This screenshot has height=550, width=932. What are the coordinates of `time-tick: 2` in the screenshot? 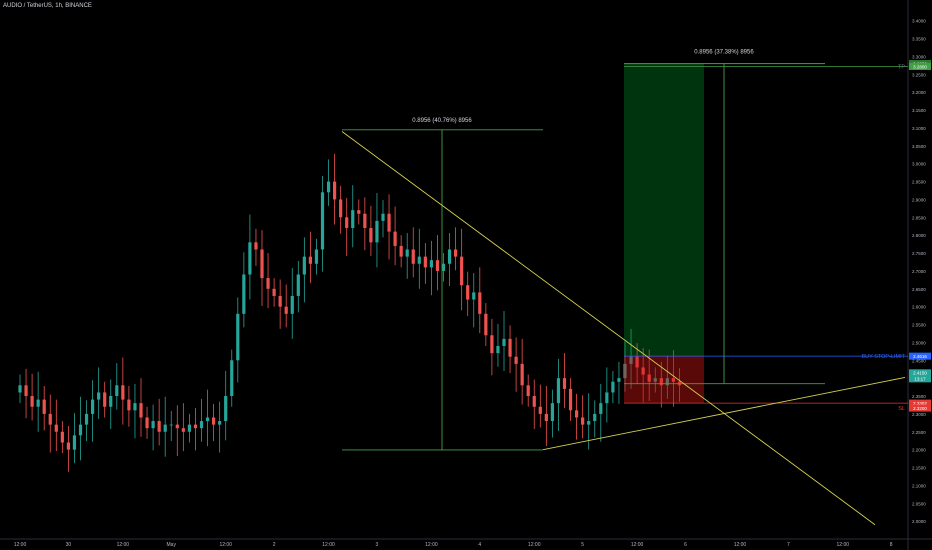 It's located at (274, 545).